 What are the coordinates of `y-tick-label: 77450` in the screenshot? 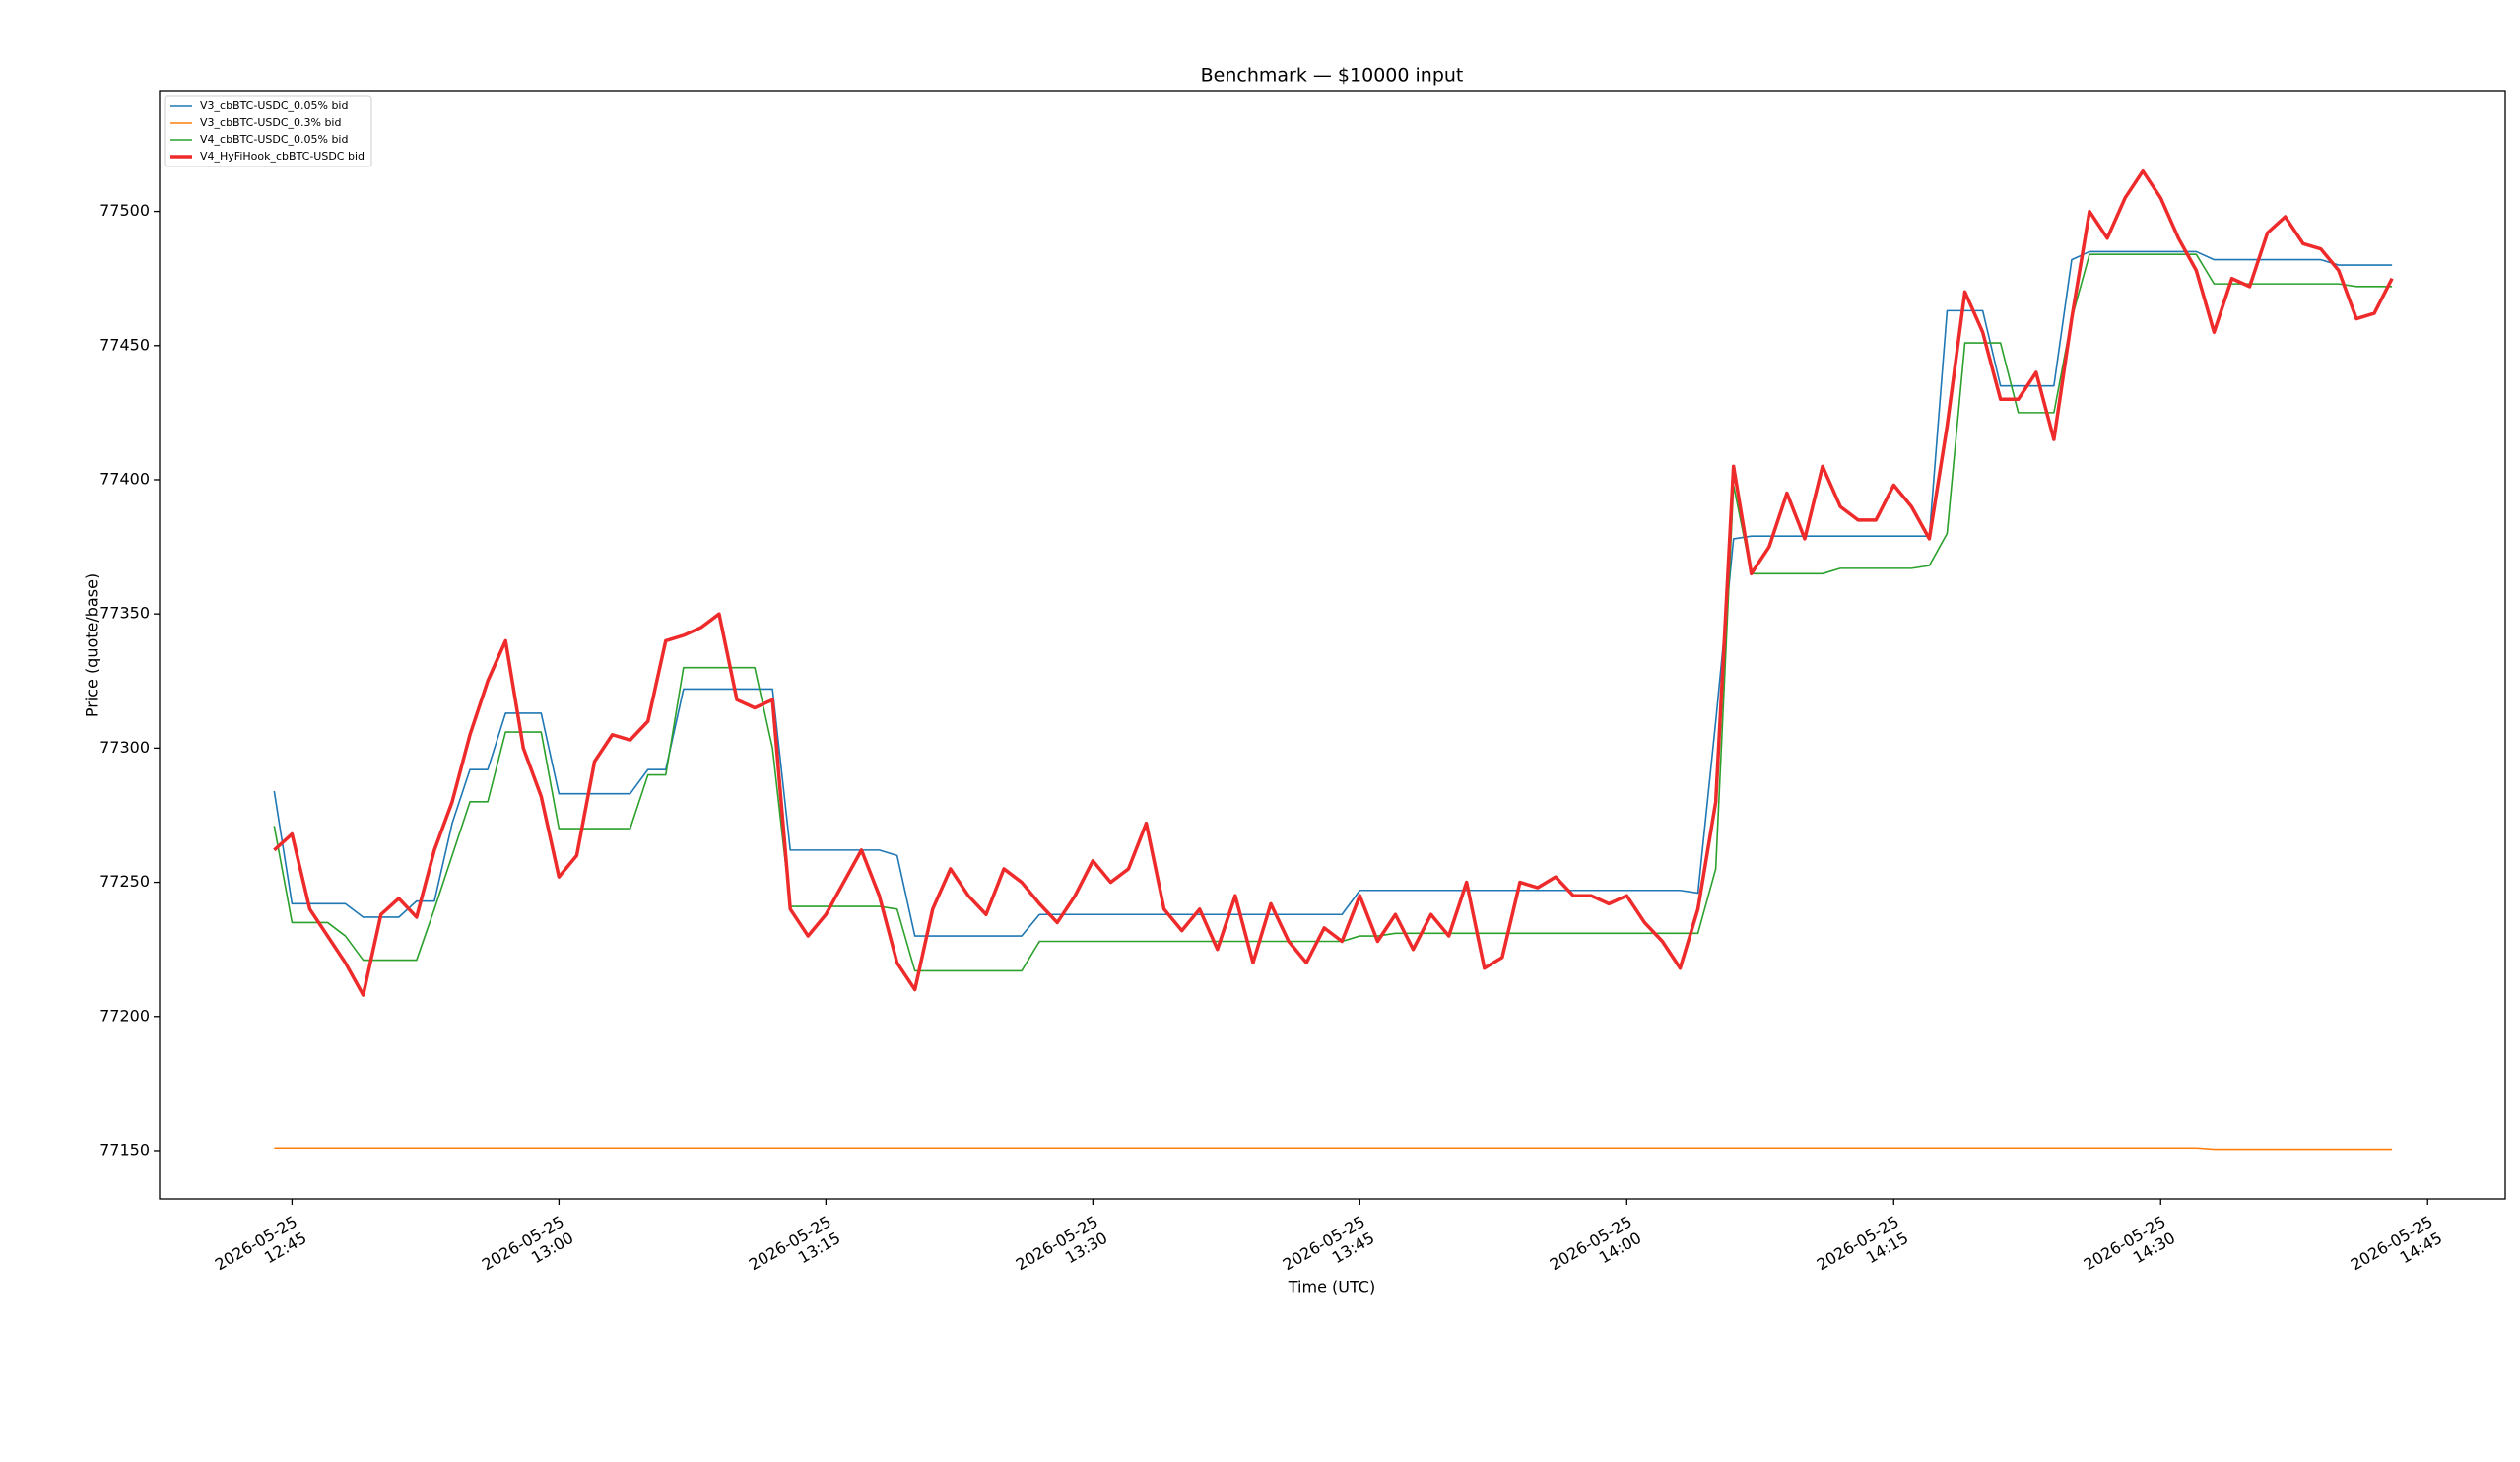 It's located at (124, 344).